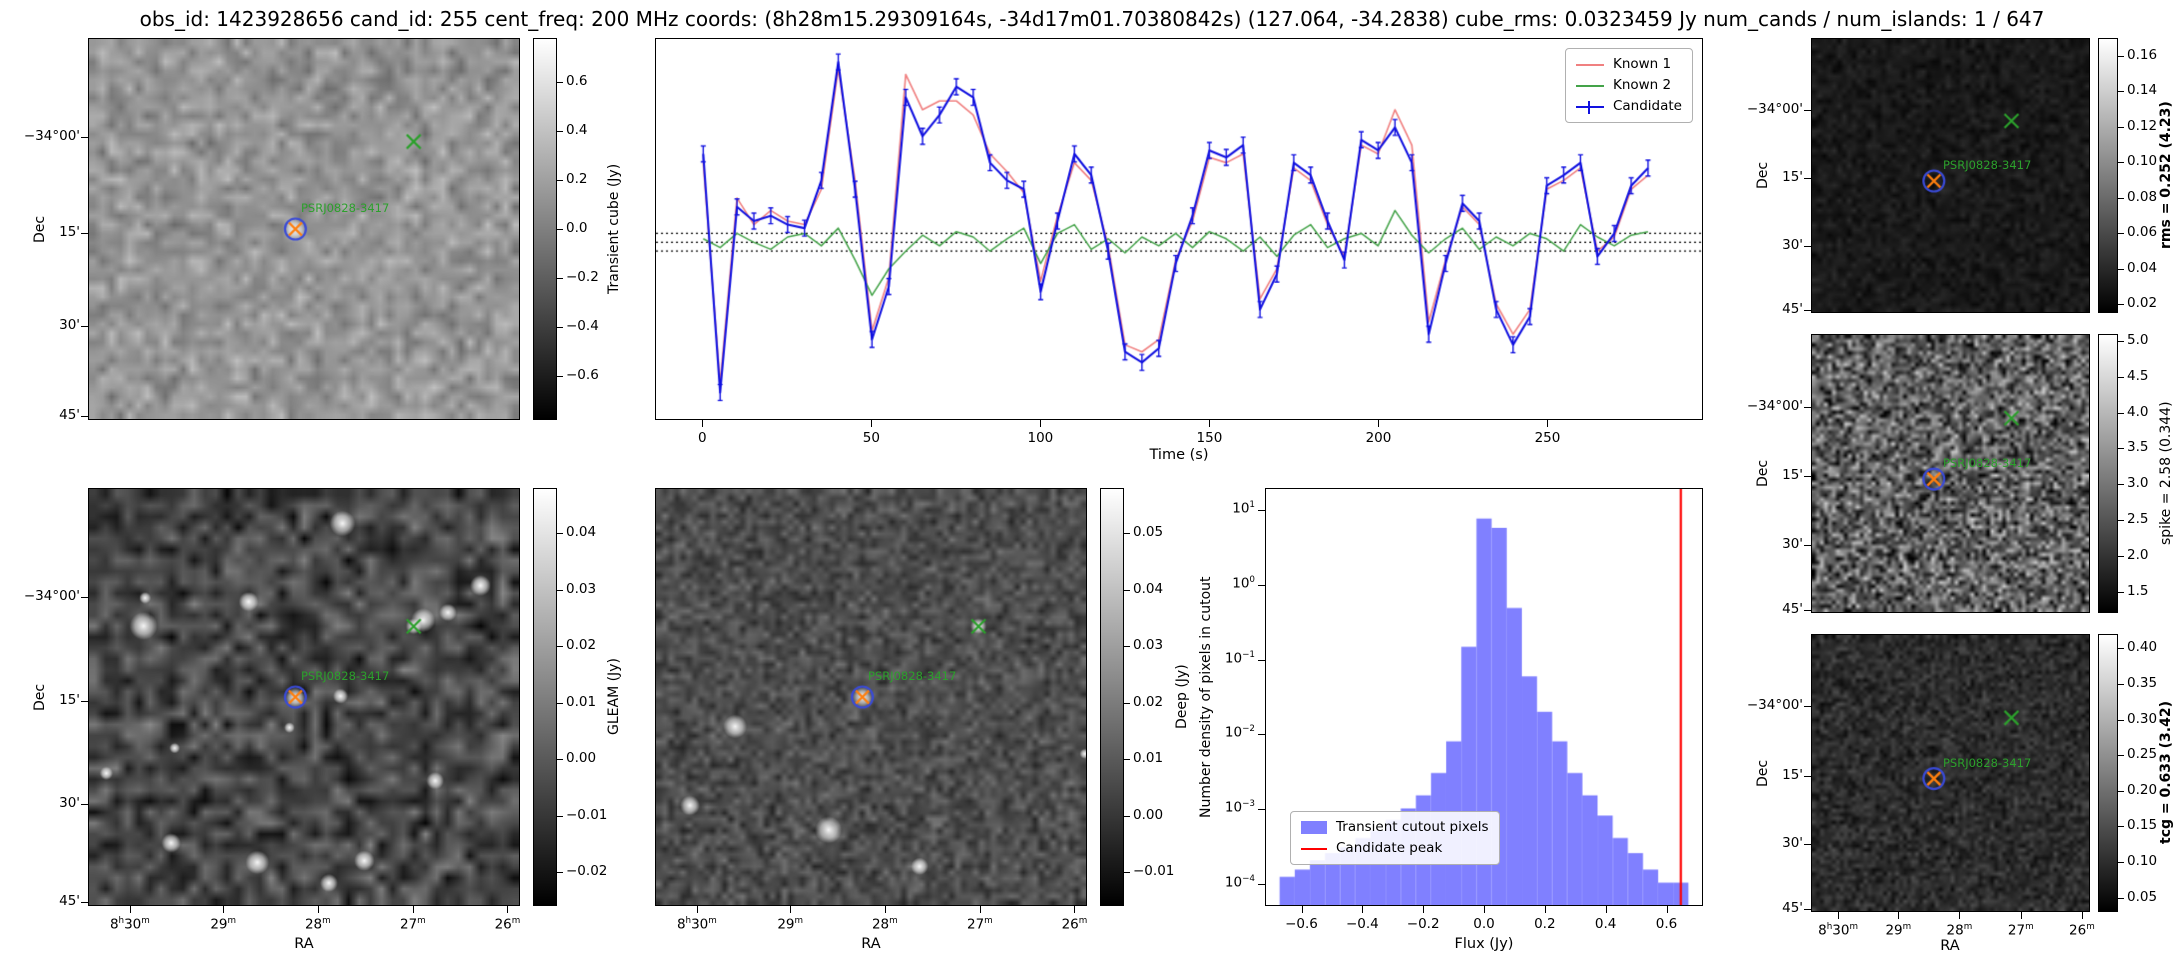  Describe the element at coordinates (582, 276) in the screenshot. I see `colorbar-tick-label: −0.2` at that location.